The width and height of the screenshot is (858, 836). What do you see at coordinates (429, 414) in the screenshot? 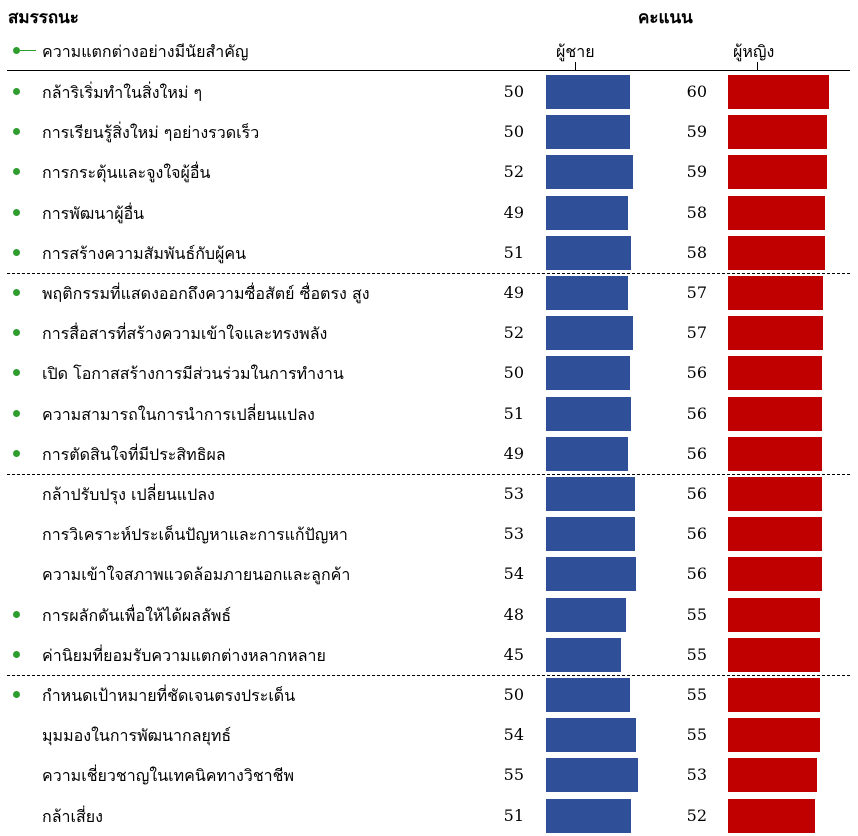
I see `table-row: ความสามารถในการนำการเปลี่ยนแปลง 51 56` at bounding box center [429, 414].